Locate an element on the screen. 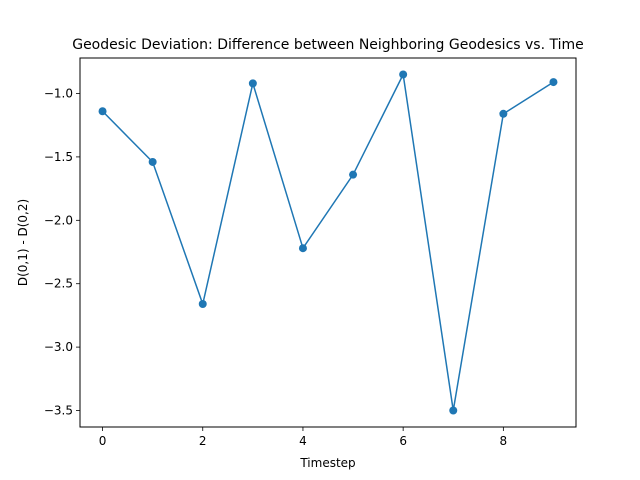 This screenshot has width=640, height=480. x-tick-label: 2 is located at coordinates (203, 441).